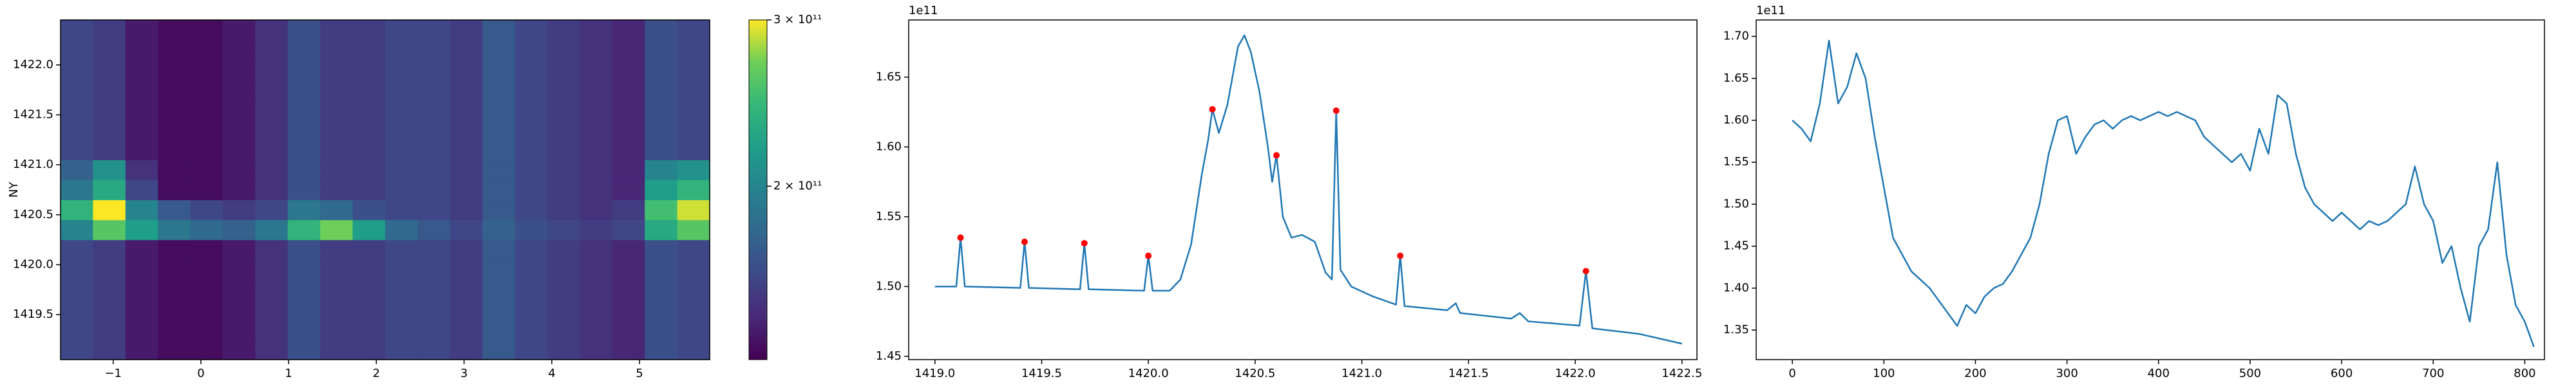  I want to click on x-tick-label: 600, so click(2342, 373).